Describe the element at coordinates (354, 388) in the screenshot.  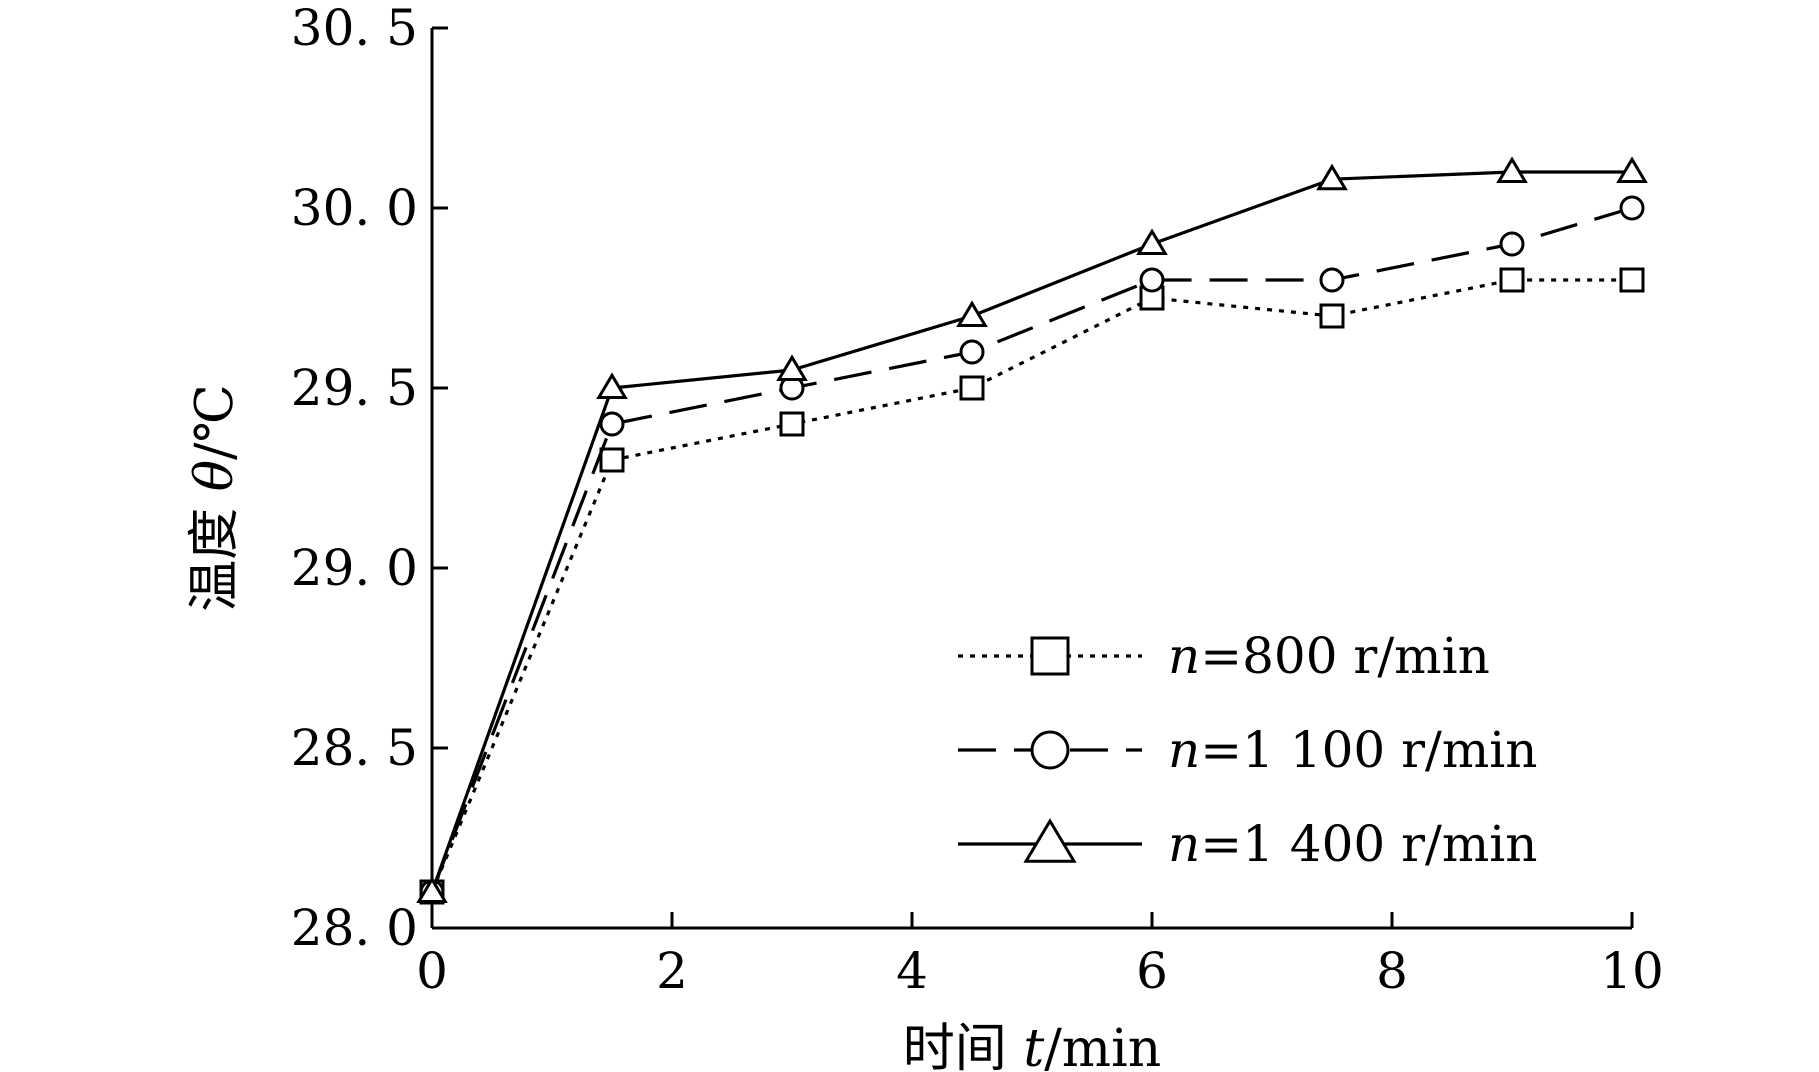
I see `y-tick-label: 29. 5` at that location.